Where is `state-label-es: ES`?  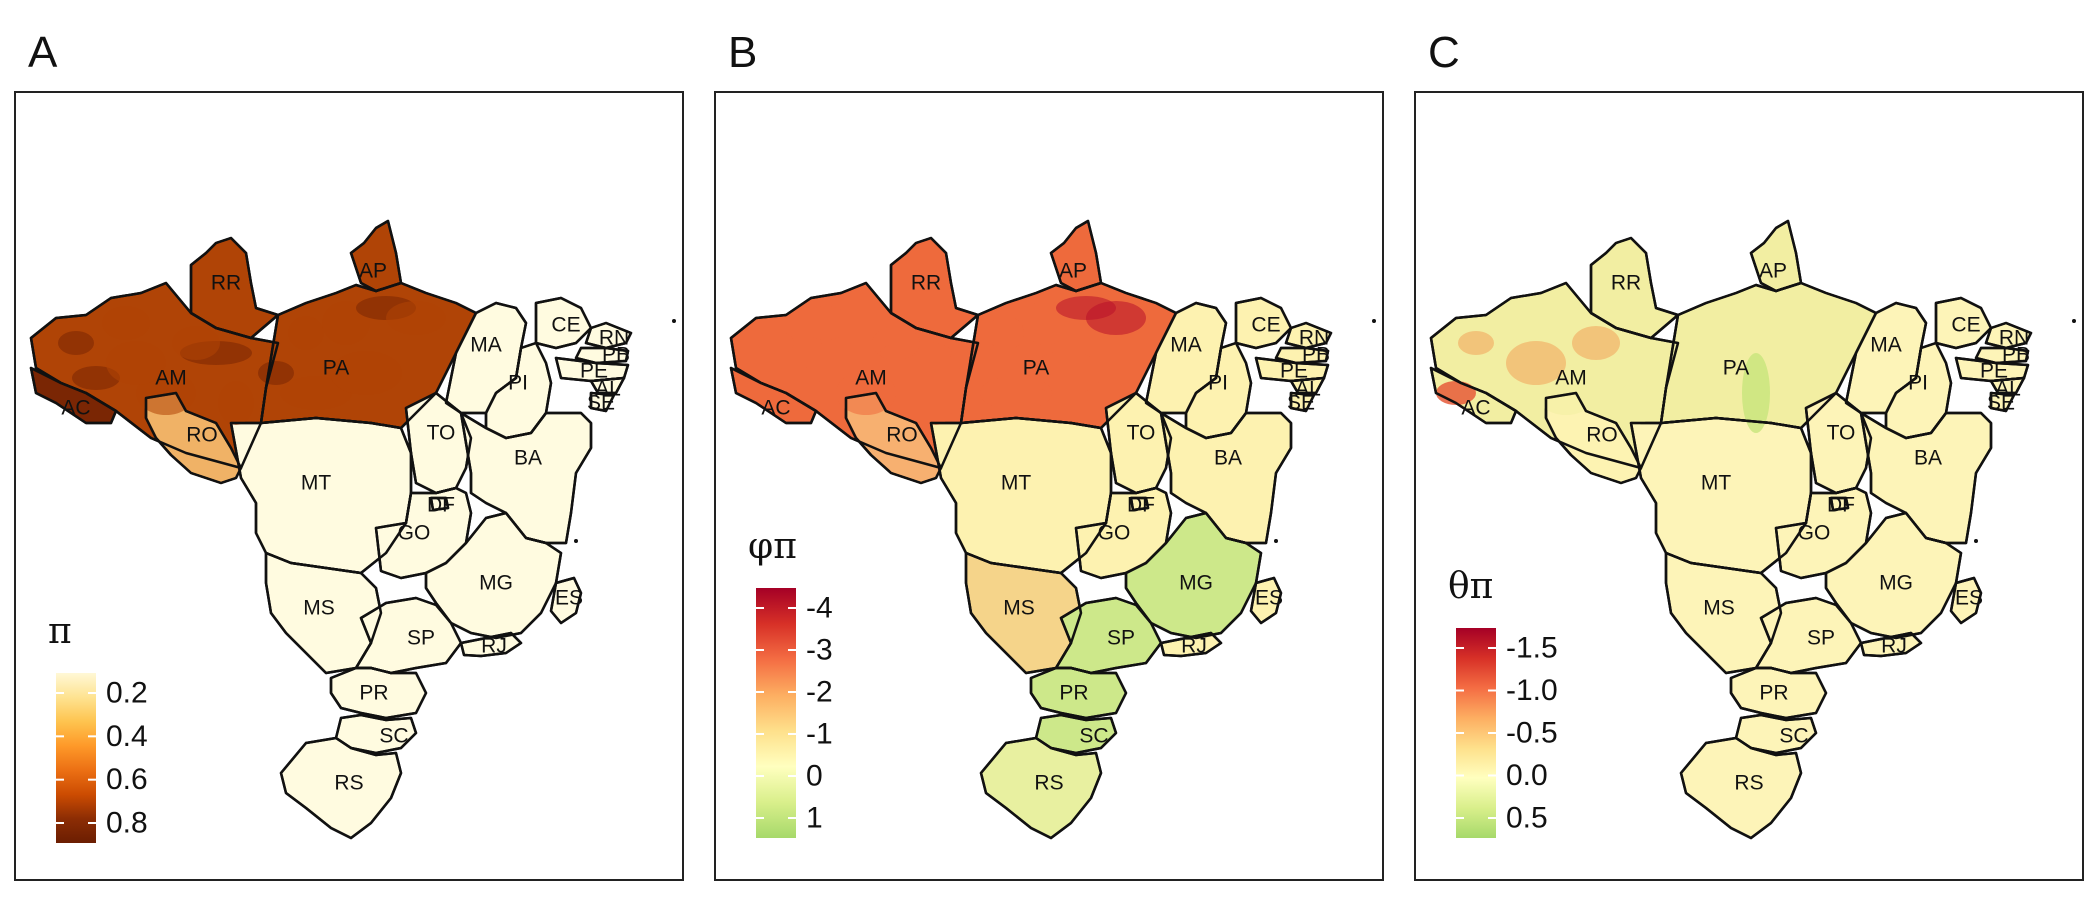 state-label-es: ES is located at coordinates (1969, 598).